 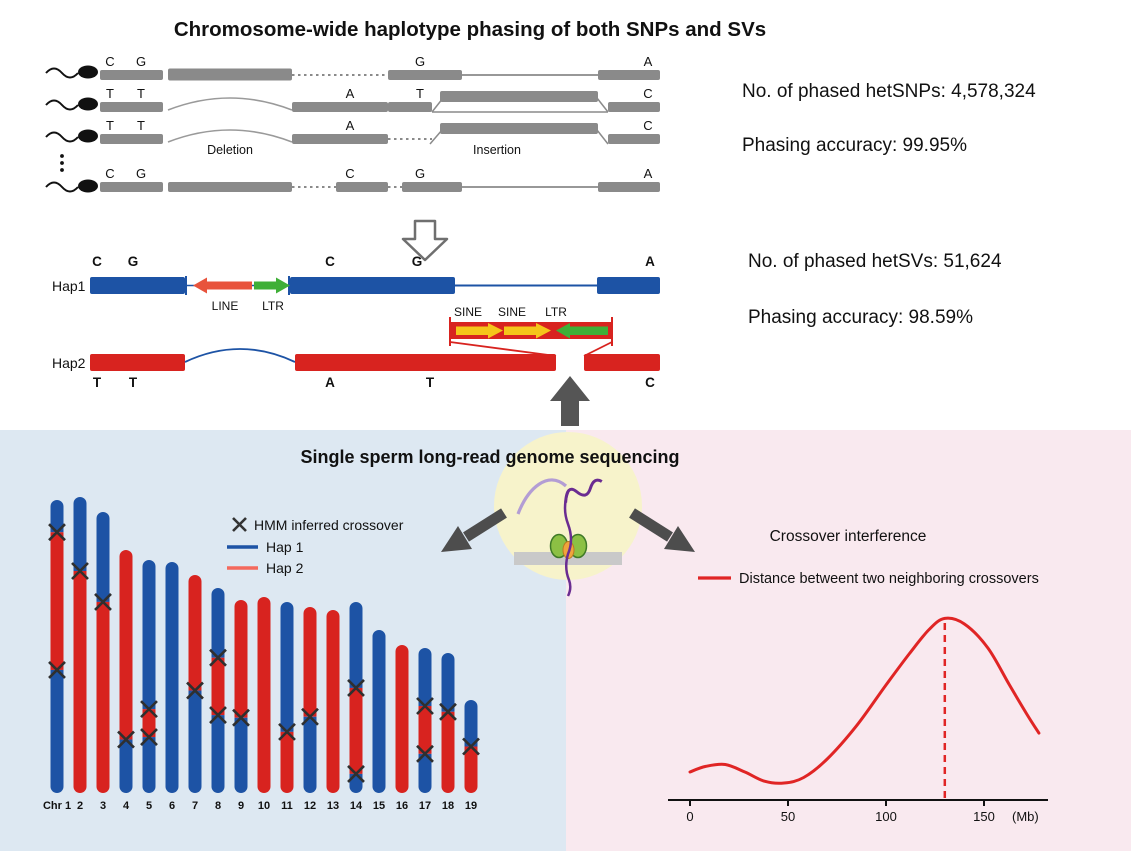 What do you see at coordinates (858, 720) in the screenshot?
I see `interference-line-chart: 0 50 100 150 (Mb)` at bounding box center [858, 720].